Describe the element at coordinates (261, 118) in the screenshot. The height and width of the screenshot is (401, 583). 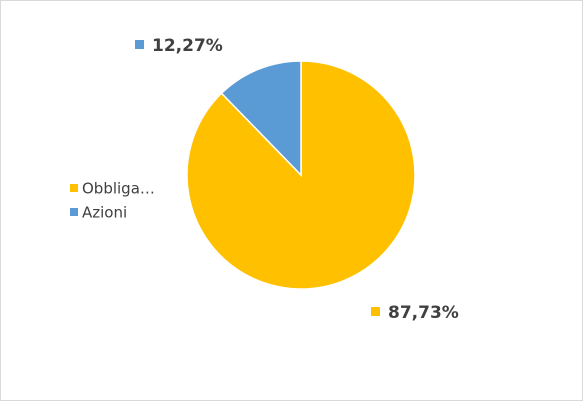
I see `pie-slice` at that location.